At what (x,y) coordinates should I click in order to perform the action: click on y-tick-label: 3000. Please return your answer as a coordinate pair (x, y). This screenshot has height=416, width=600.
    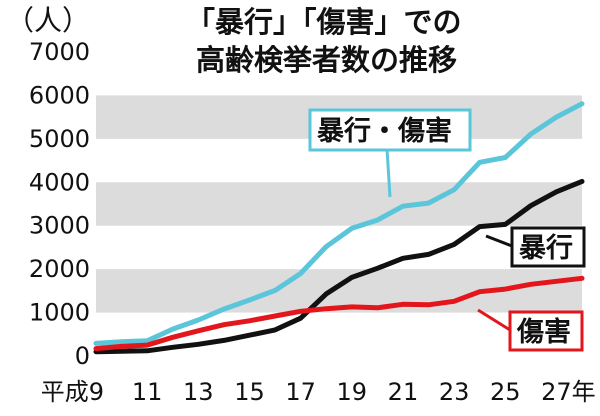
    Looking at the image, I should click on (59, 226).